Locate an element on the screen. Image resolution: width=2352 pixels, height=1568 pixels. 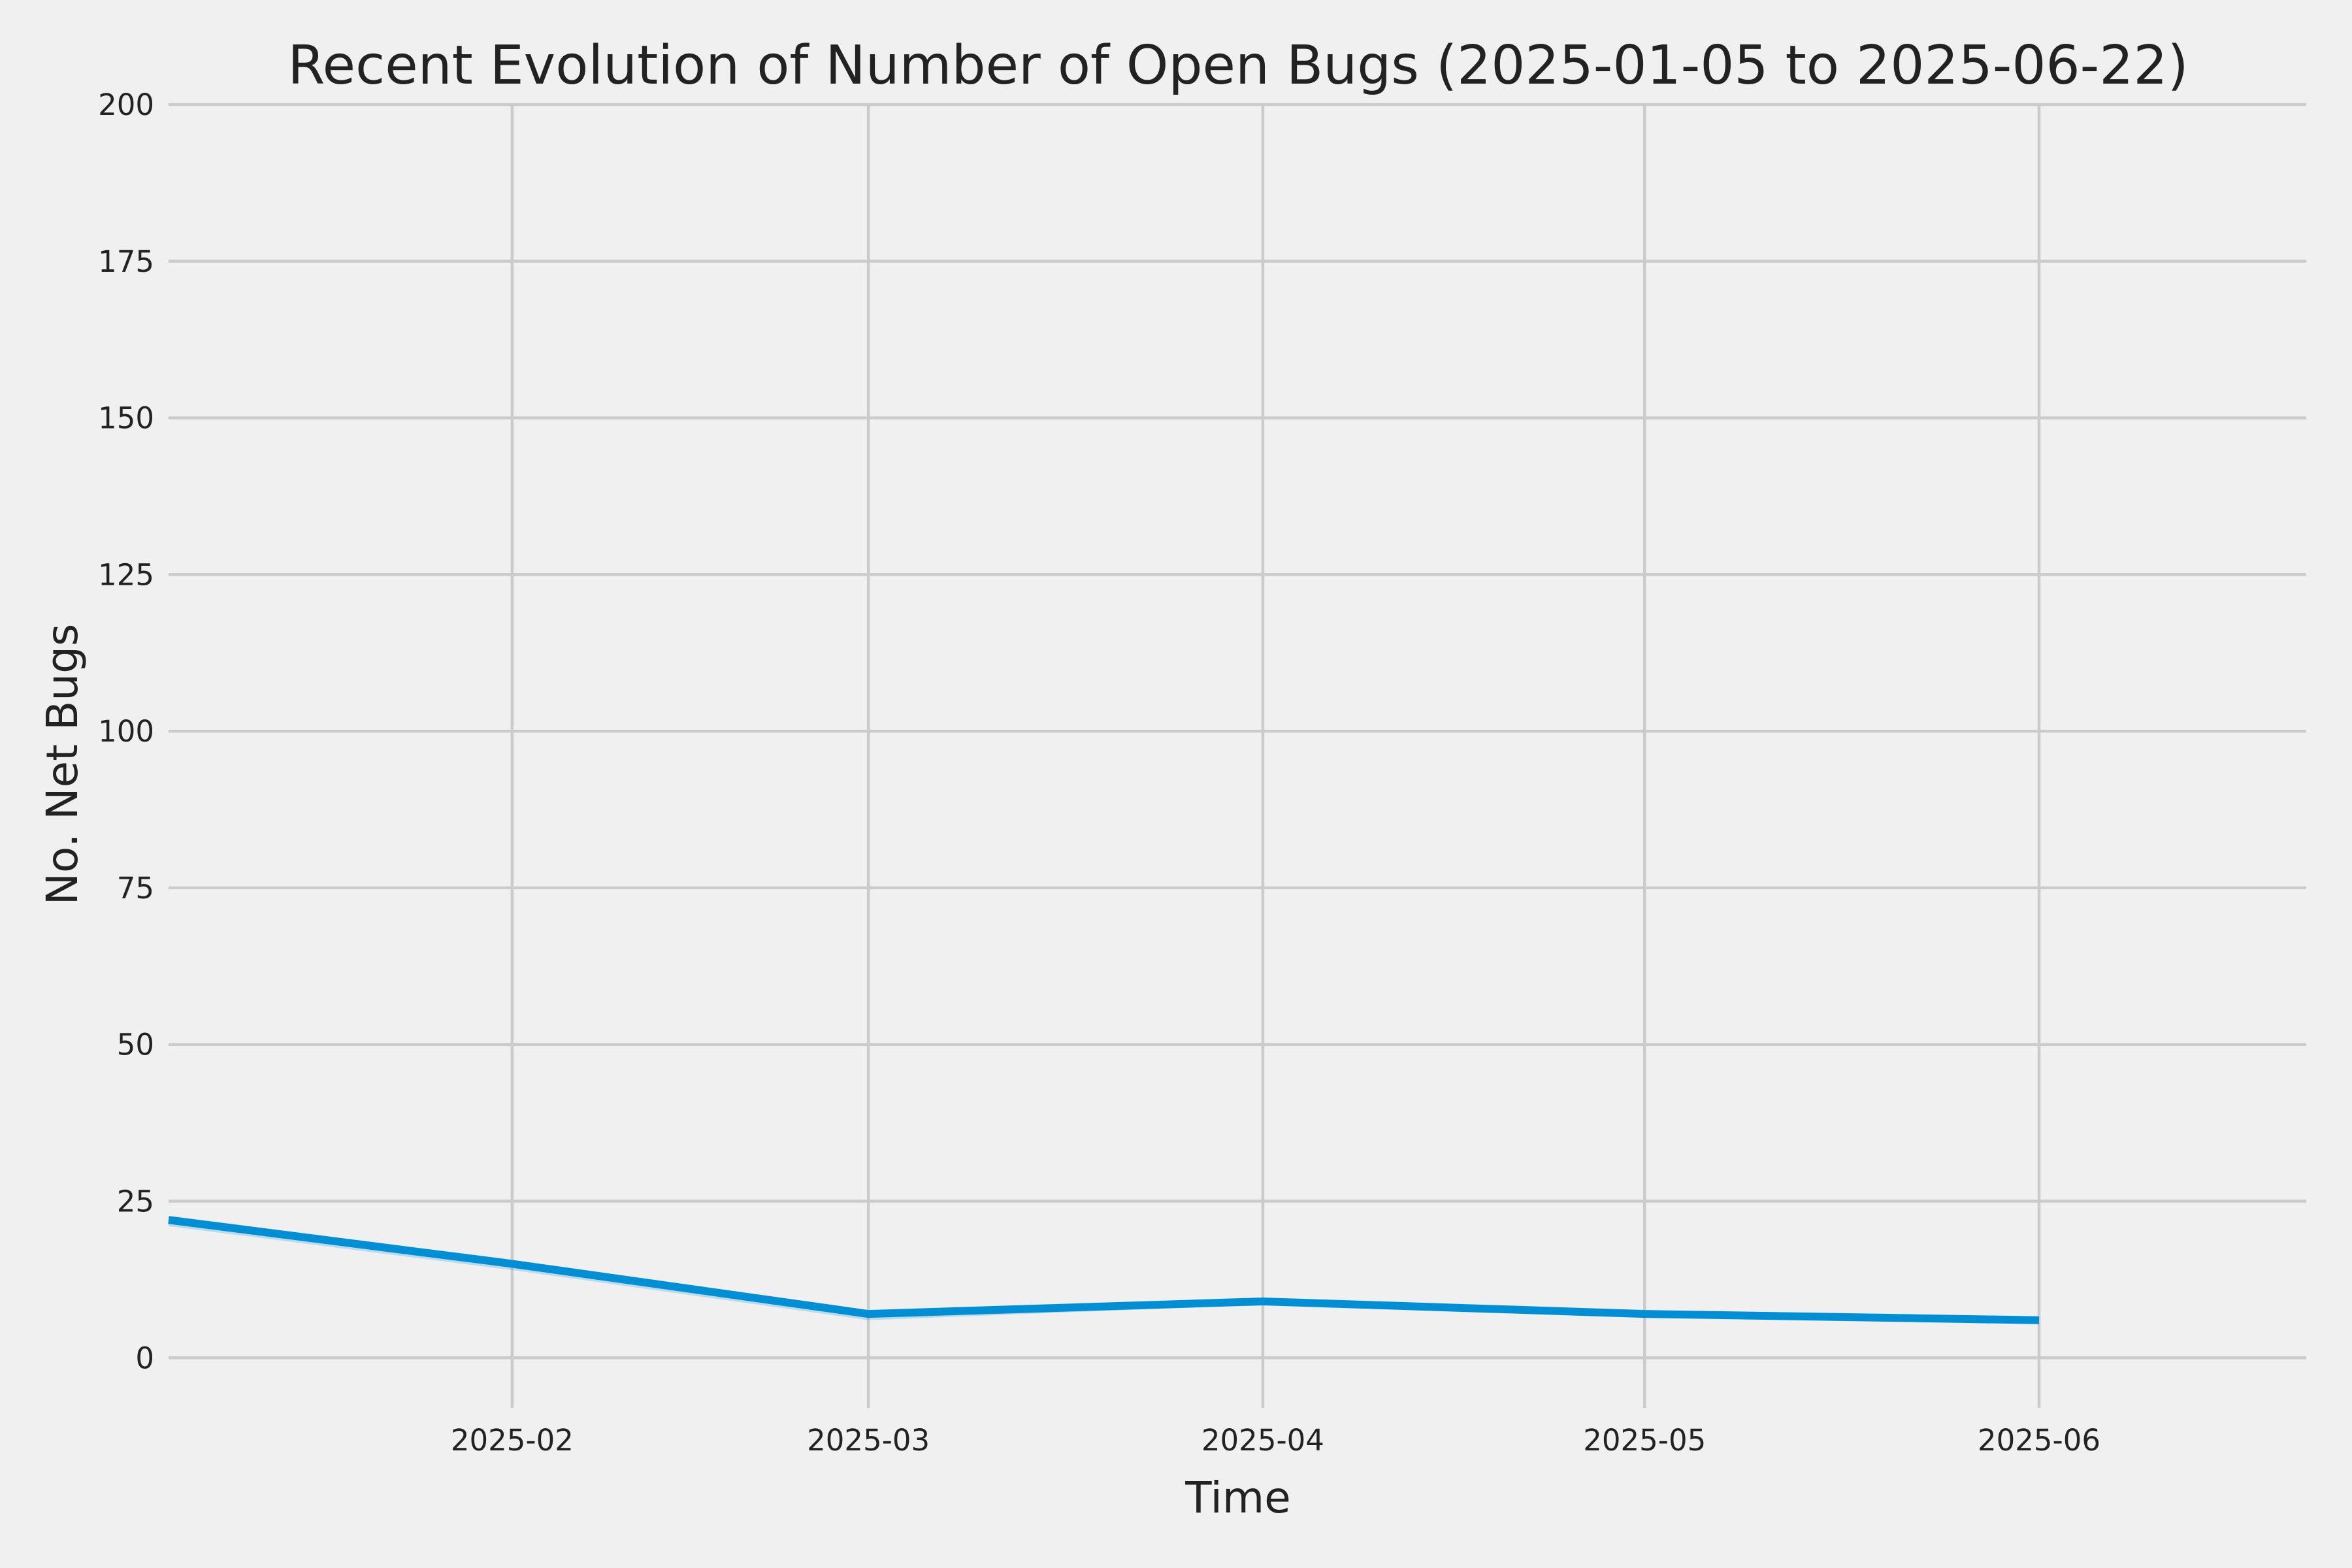
y-tick-label: 175 is located at coordinates (126, 261).